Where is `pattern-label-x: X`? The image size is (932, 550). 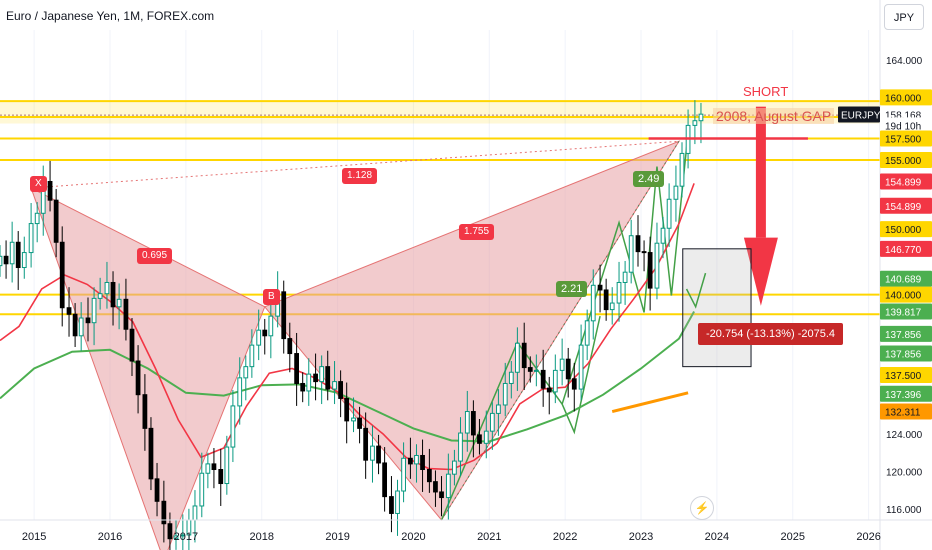 pattern-label-x: X is located at coordinates (38, 184).